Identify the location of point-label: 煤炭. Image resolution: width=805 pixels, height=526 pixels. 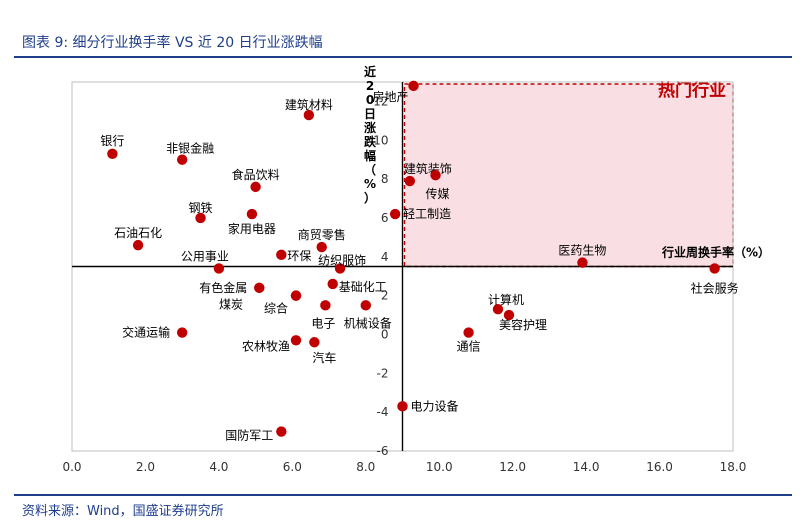
(231, 305).